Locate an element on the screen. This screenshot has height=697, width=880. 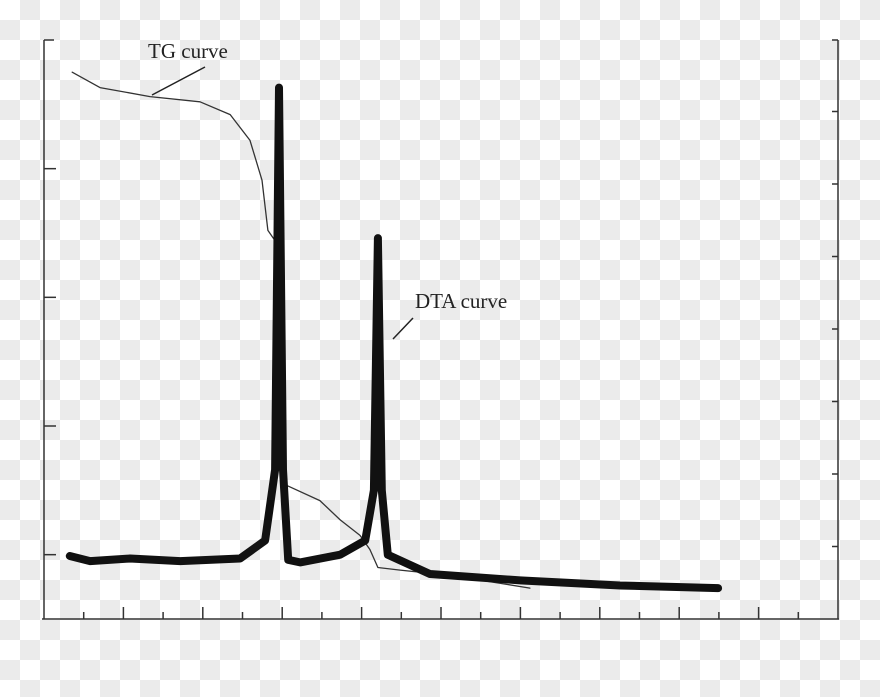
dta-curve-label: DTA curve is located at coordinates (461, 301).